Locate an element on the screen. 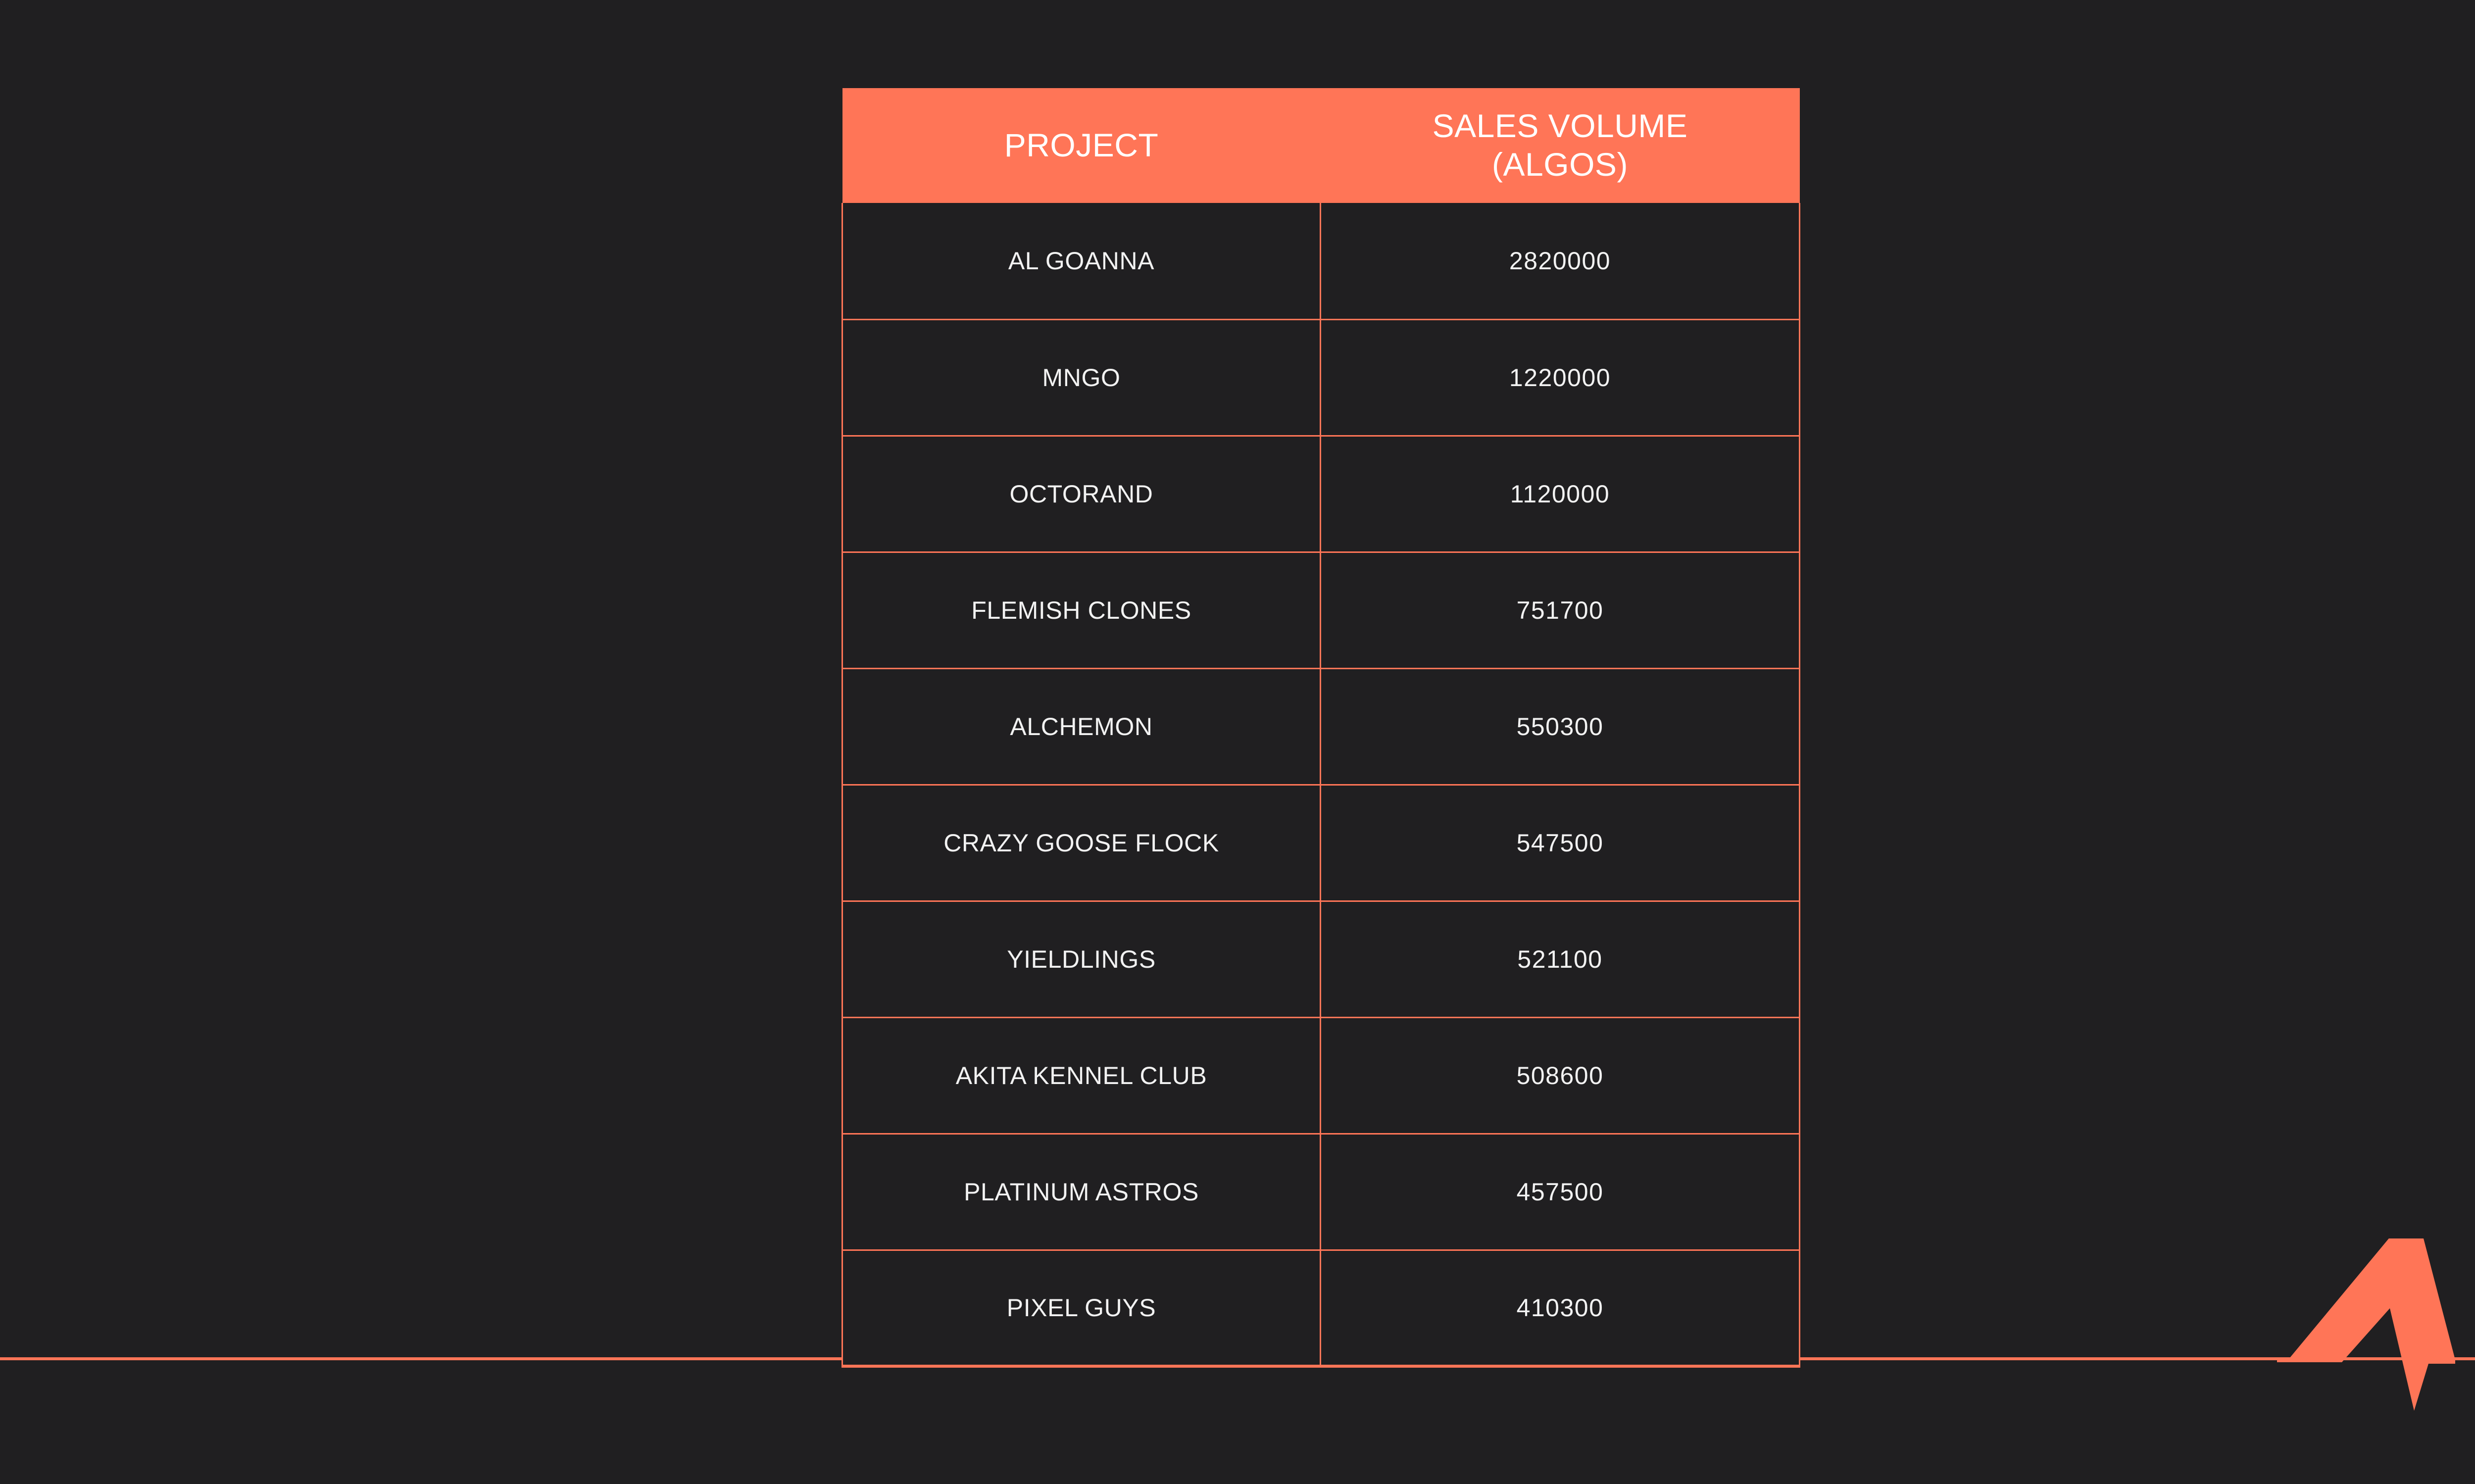 The width and height of the screenshot is (2475, 1484). cell-project: YIELDLINGS is located at coordinates (1081, 959).